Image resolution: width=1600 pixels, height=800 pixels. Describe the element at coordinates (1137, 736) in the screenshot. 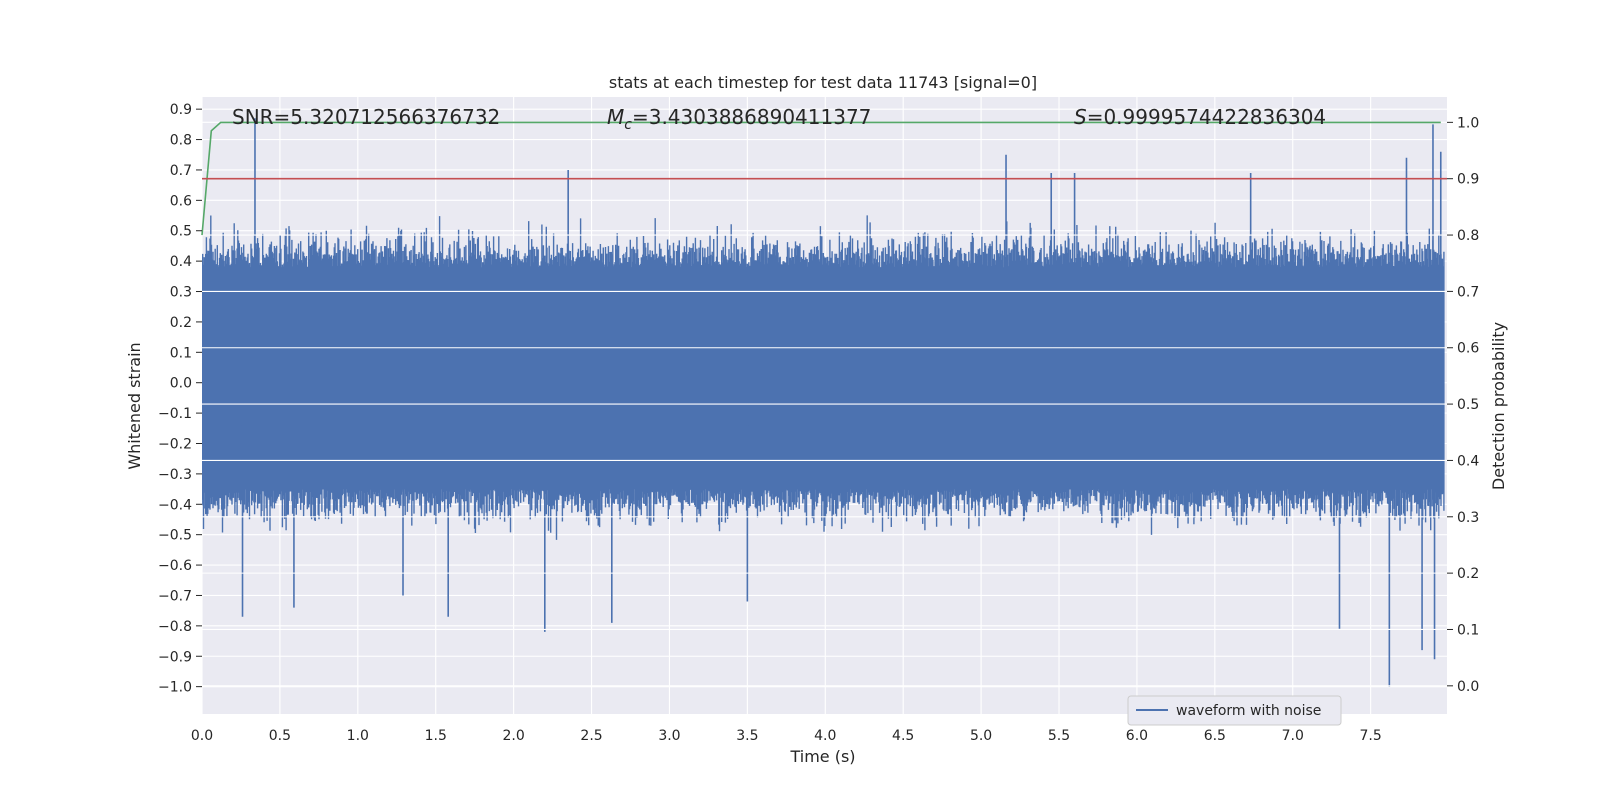

I see `x-tick-label: 6.0` at that location.